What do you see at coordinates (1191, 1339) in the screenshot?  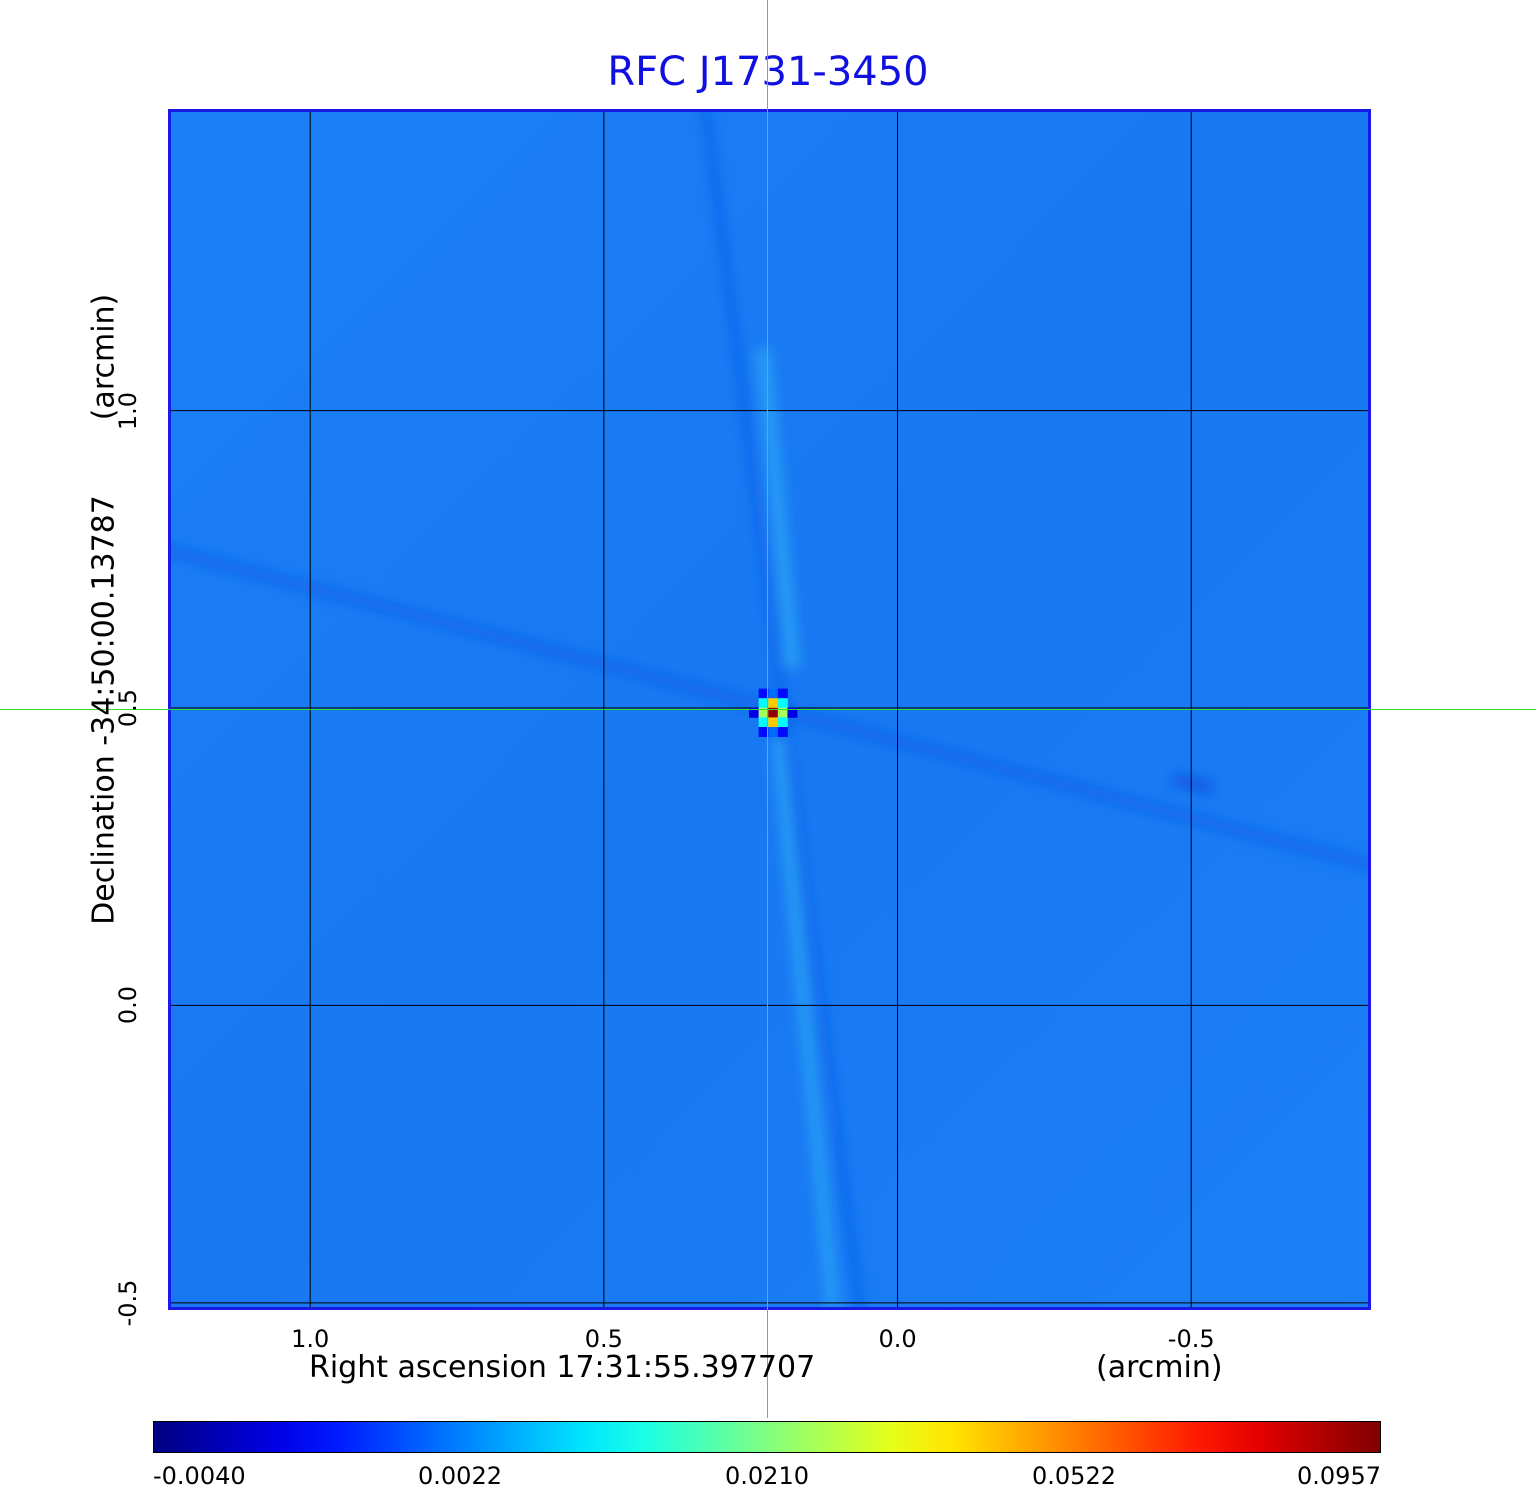 I see `x-tick-label: -0.5` at bounding box center [1191, 1339].